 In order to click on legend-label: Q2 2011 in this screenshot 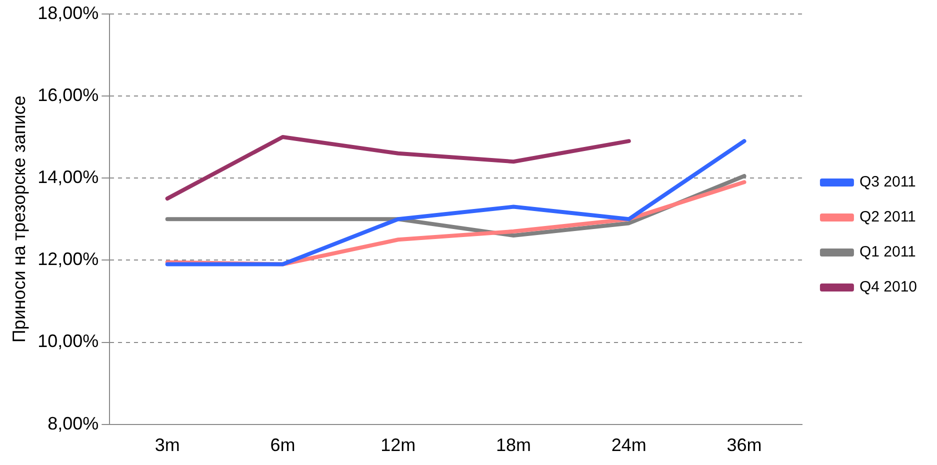, I will do `click(887, 217)`.